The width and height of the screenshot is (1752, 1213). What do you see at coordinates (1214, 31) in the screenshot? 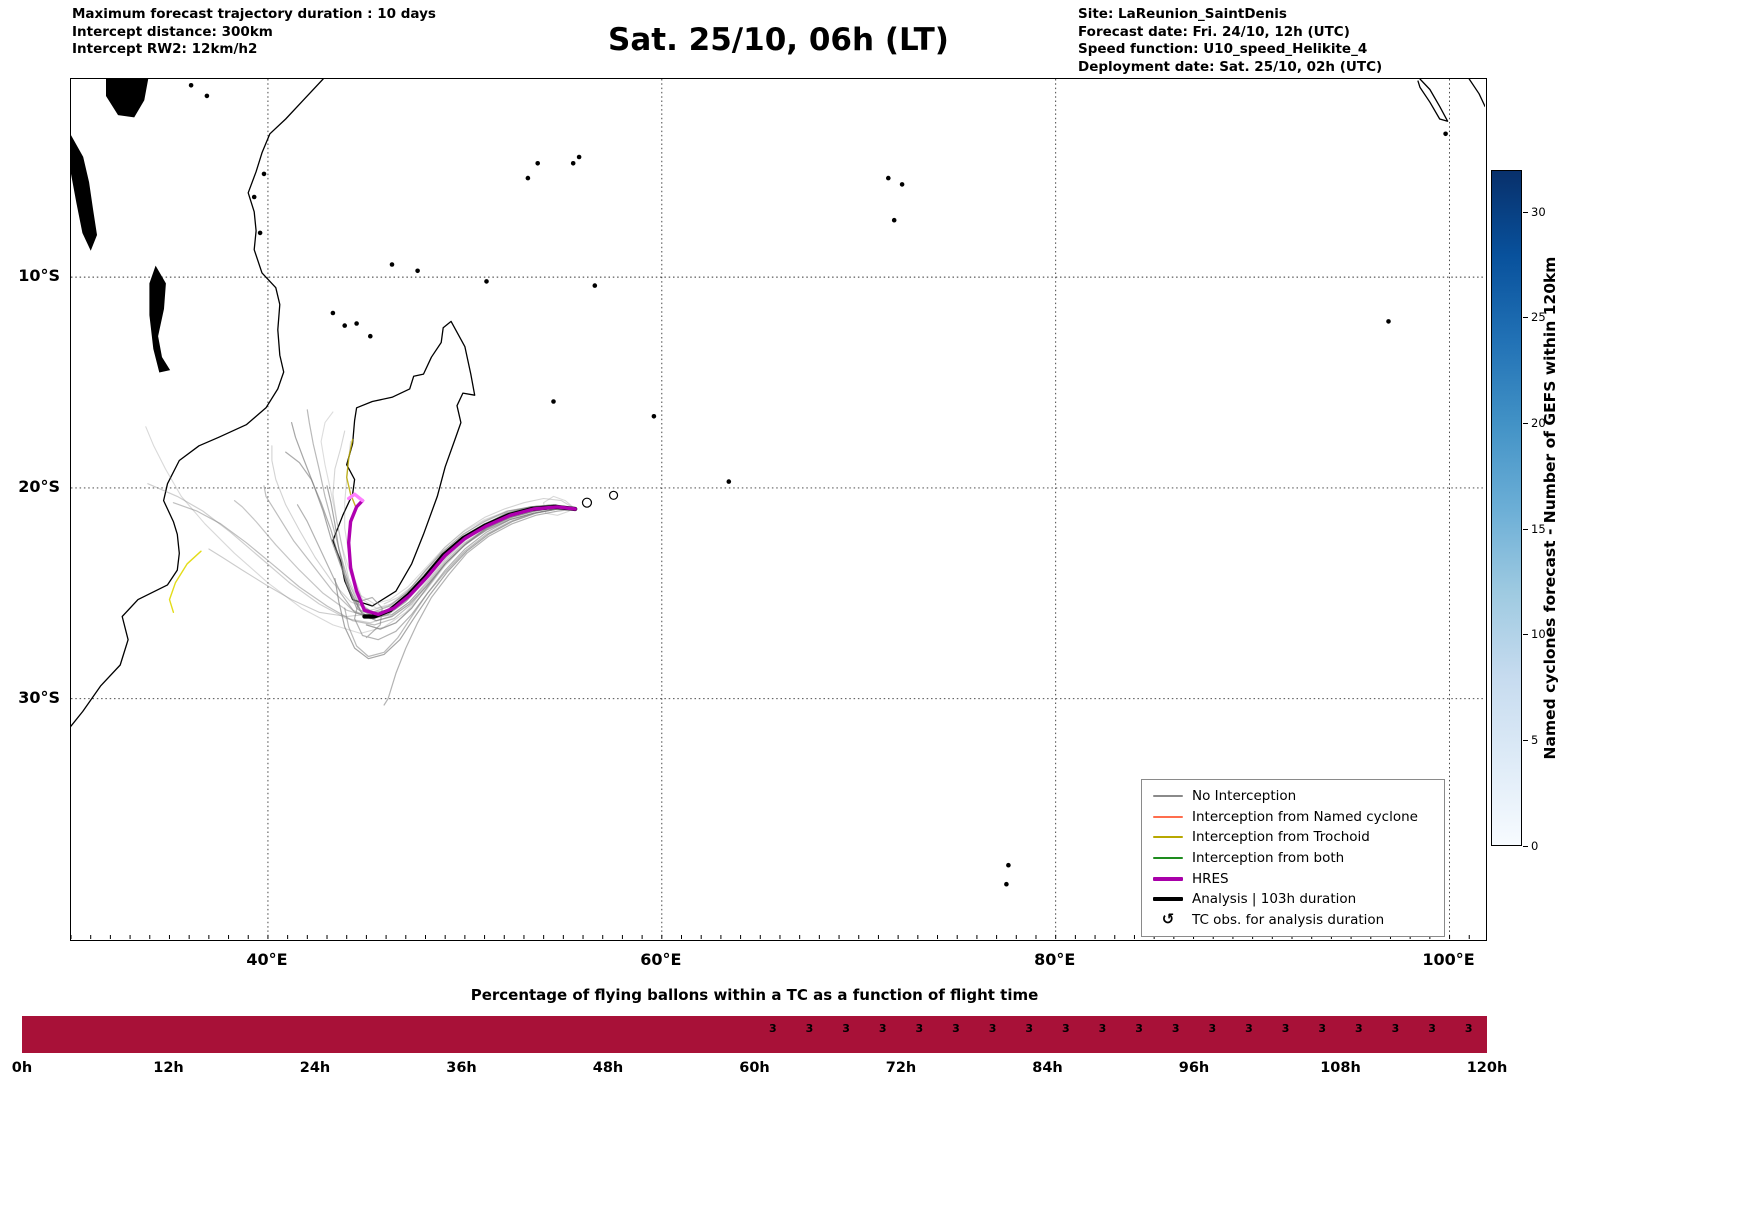
I see `info-line: Forecast date: Fri. 24/10, 12h (UTC)` at bounding box center [1214, 31].